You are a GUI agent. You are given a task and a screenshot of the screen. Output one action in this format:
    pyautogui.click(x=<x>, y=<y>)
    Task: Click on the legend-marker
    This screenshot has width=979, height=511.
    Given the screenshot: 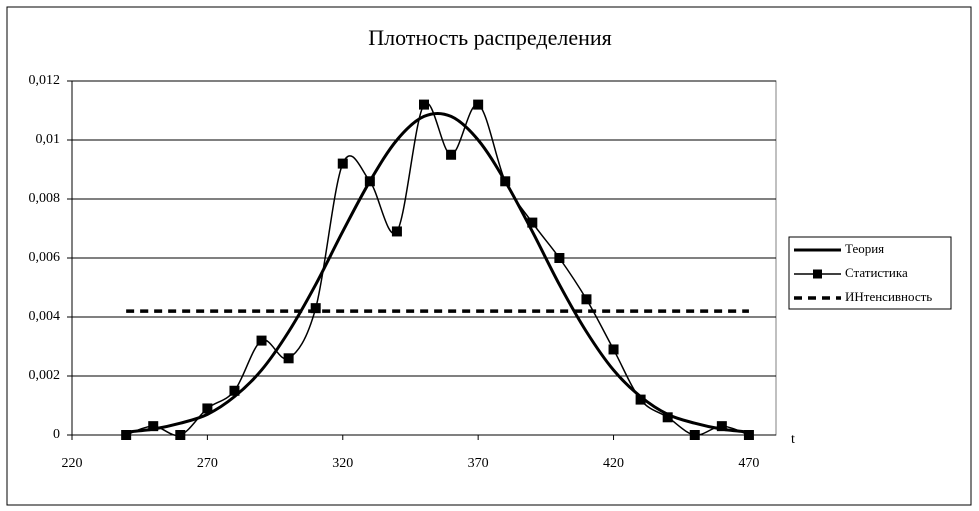 What is the action you would take?
    pyautogui.click(x=817, y=274)
    